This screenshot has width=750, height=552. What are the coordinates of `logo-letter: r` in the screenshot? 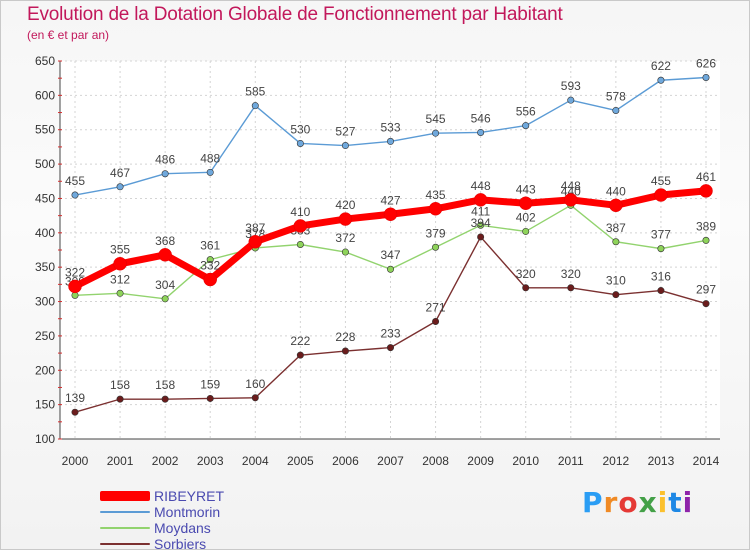 It's located at (611, 502).